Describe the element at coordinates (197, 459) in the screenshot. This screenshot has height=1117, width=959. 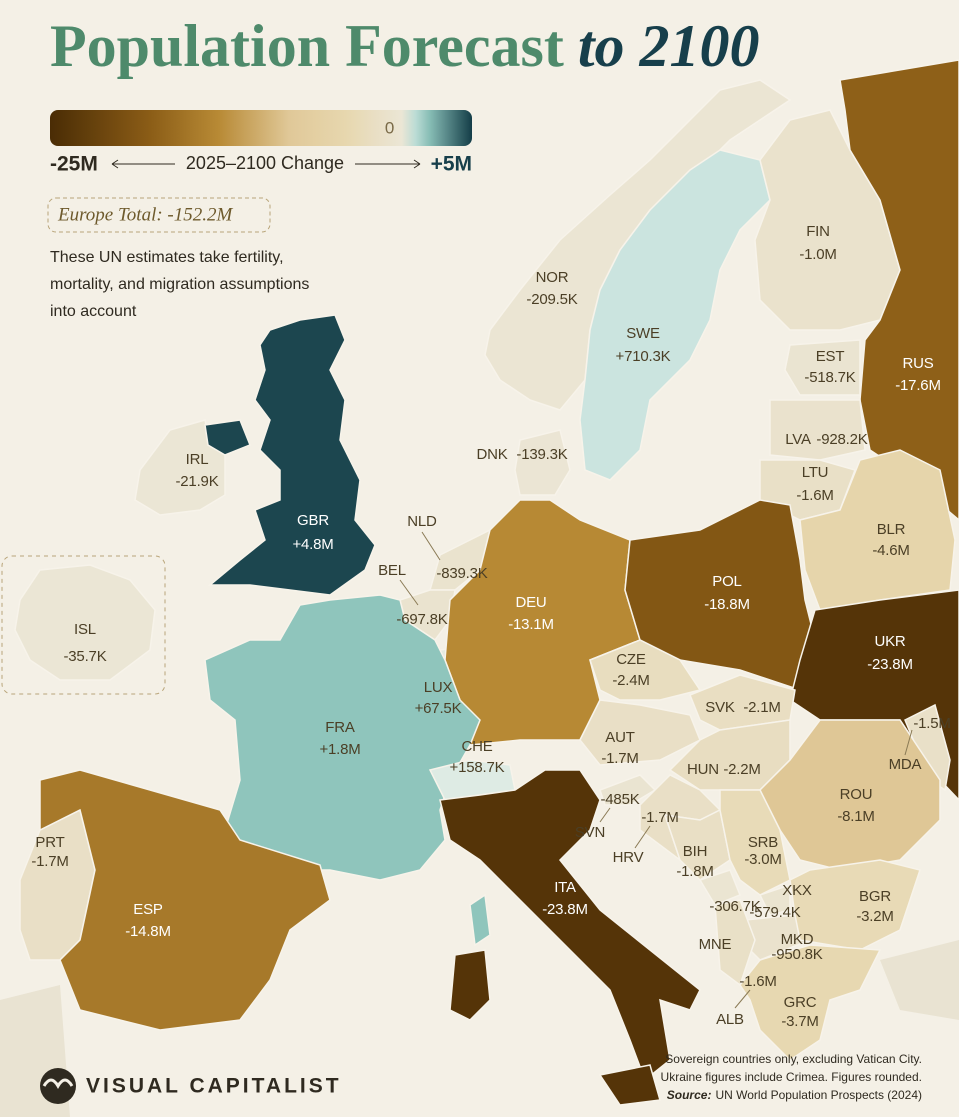
I see `country-code: IRL` at that location.